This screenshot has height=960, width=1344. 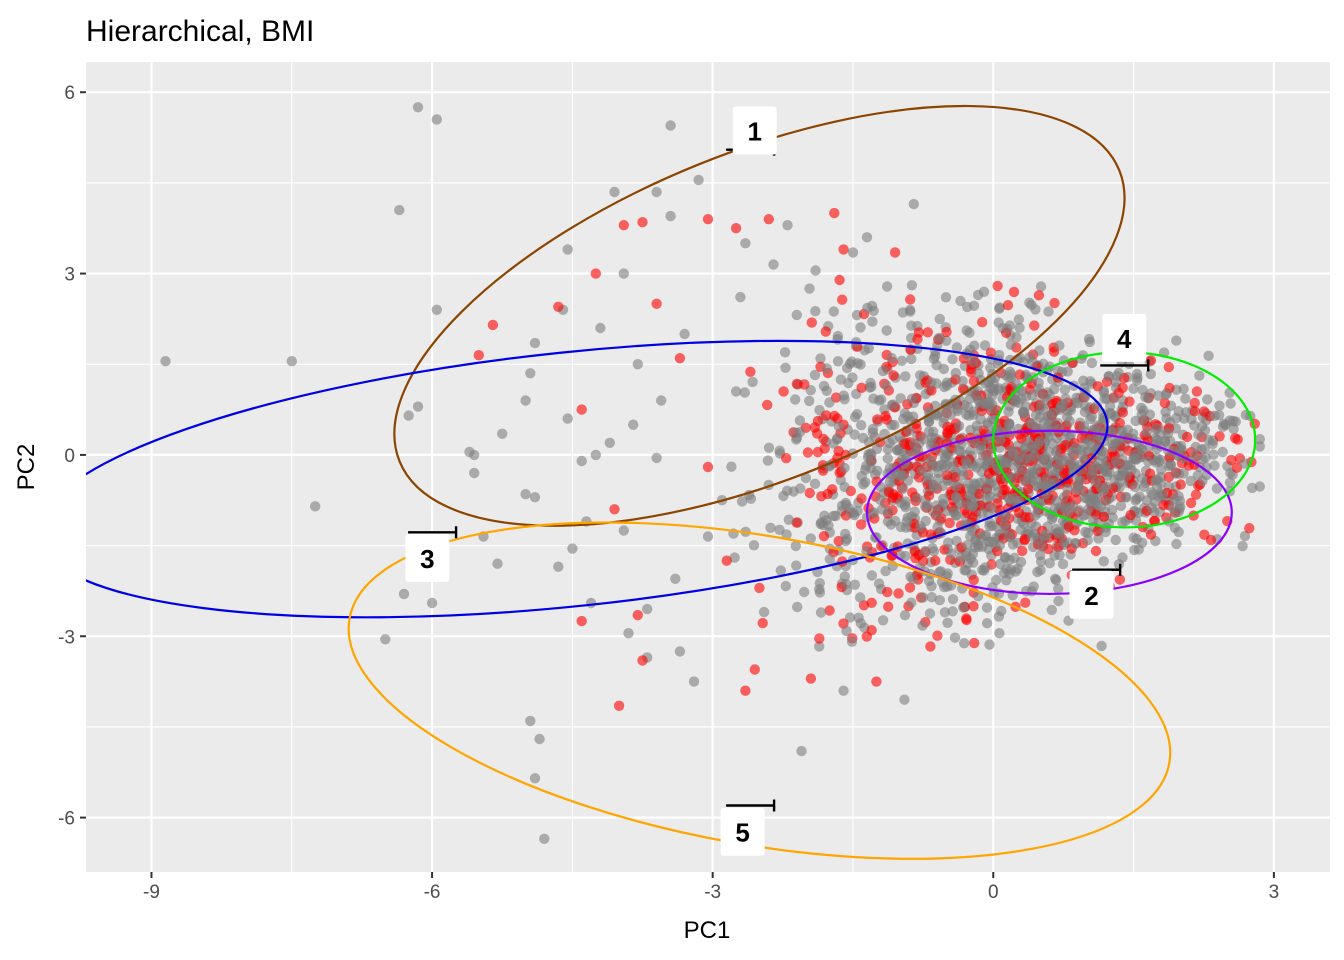 What do you see at coordinates (707, 930) in the screenshot?
I see `x-axis-title: PC1` at bounding box center [707, 930].